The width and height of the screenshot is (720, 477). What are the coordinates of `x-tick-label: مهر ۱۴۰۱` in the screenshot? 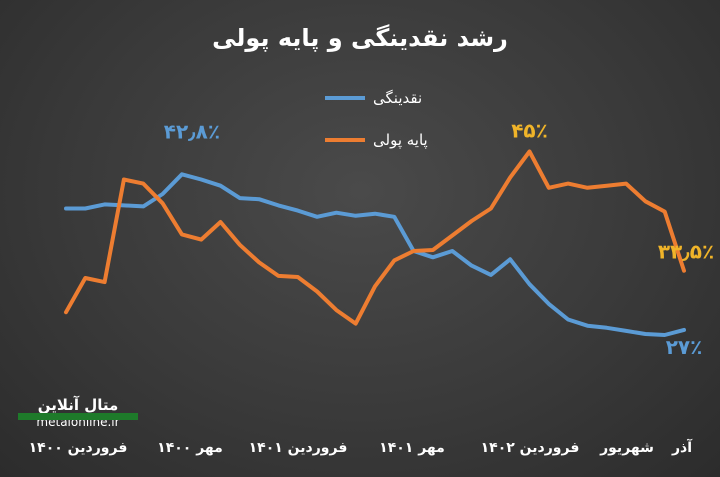 It's located at (412, 448).